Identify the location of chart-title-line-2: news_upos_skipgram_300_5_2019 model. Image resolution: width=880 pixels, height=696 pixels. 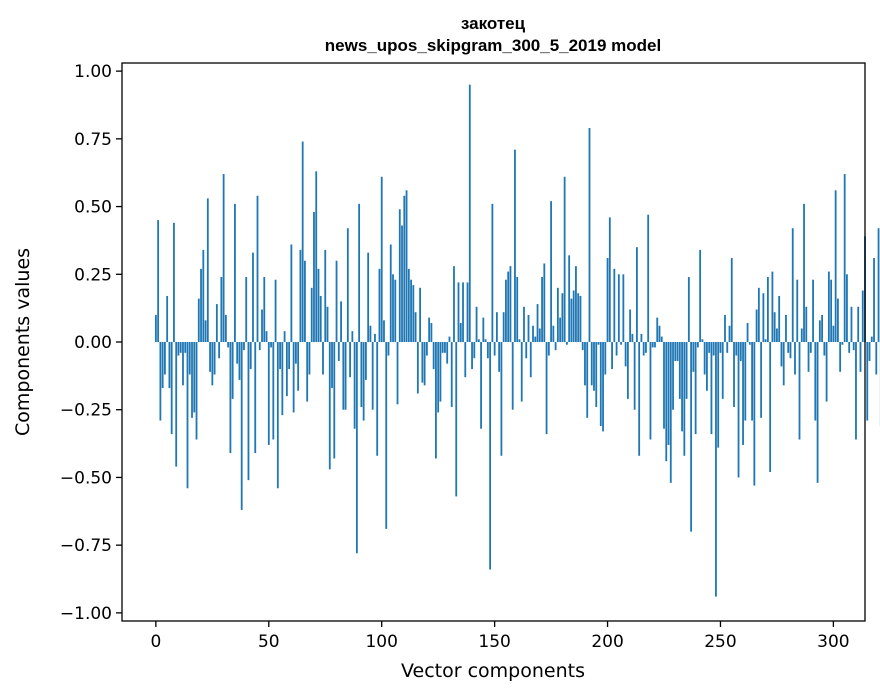
(493, 45).